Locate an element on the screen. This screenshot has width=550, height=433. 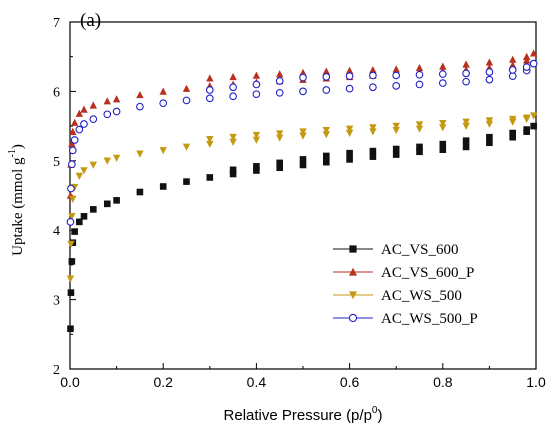
x-tick-label: 1.0 is located at coordinates (536, 382).